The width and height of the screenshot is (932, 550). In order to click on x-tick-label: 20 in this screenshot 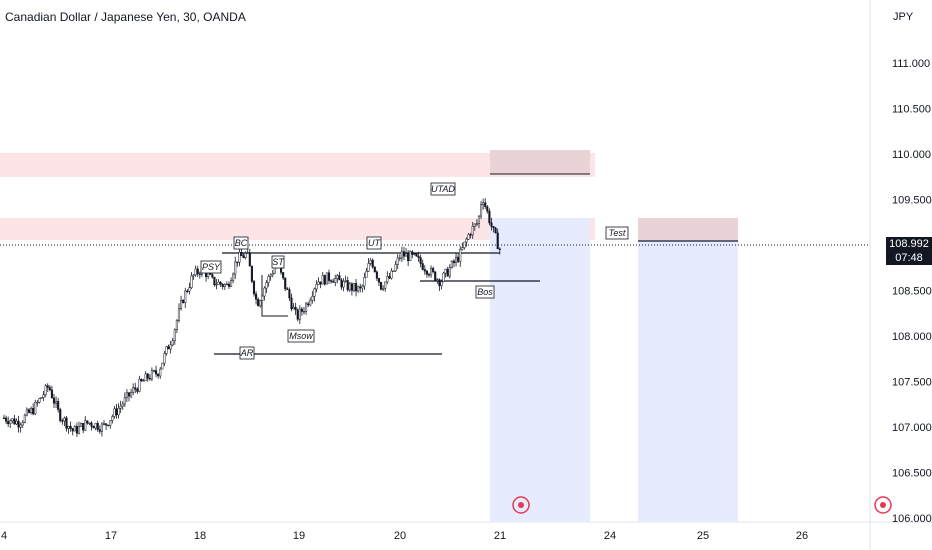, I will do `click(400, 536)`.